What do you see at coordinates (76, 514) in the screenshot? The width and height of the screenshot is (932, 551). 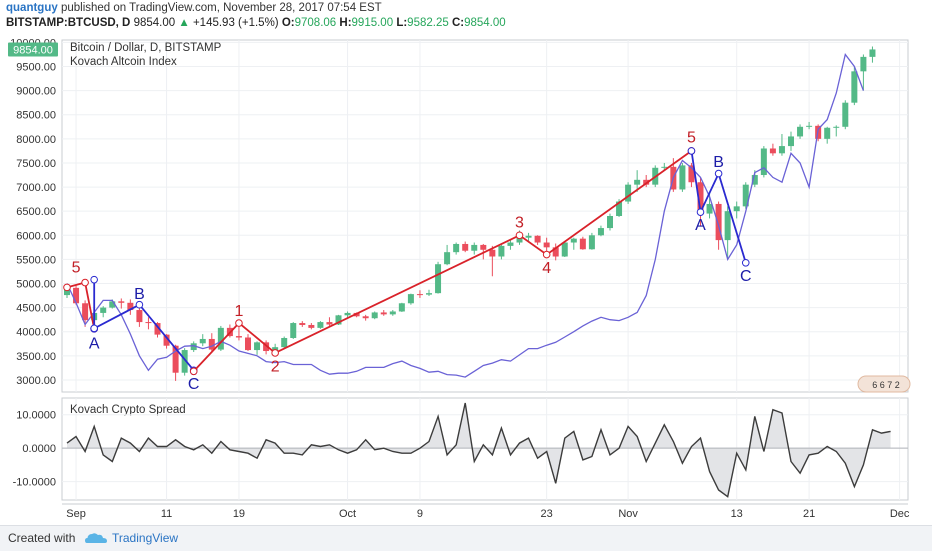 I see `time-tick-label: Sep` at bounding box center [76, 514].